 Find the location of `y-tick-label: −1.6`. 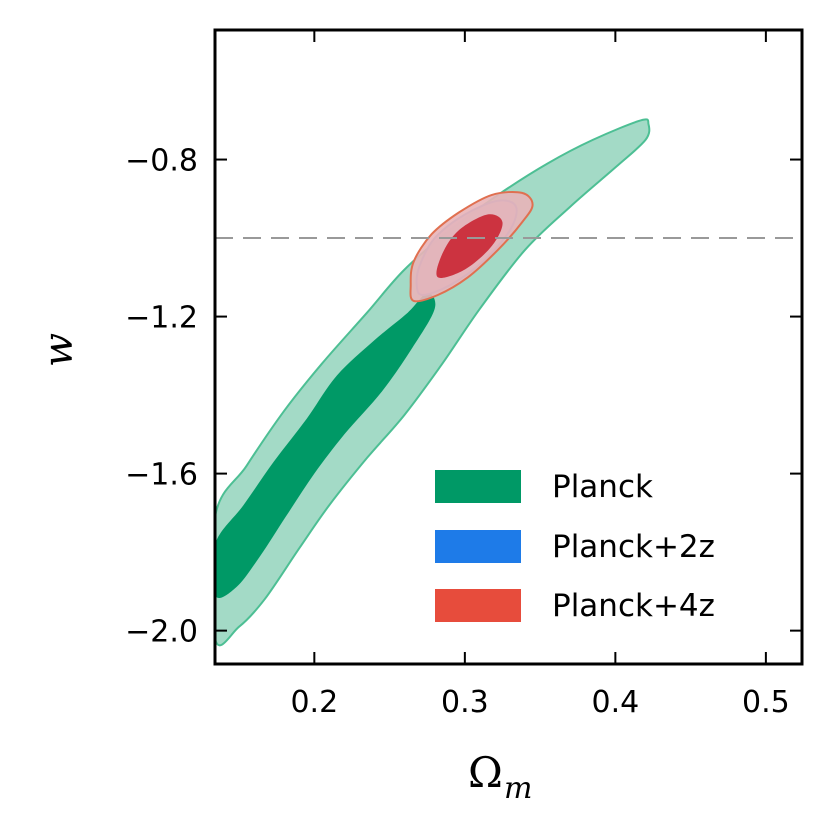

y-tick-label: −1.6 is located at coordinates (161, 475).